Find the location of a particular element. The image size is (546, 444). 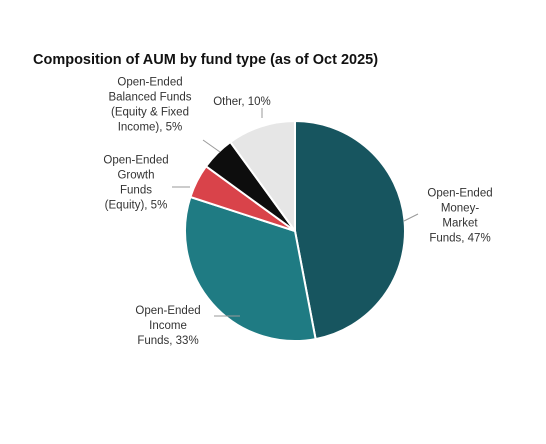

slice-label-line: Funds, 47% is located at coordinates (459, 239).